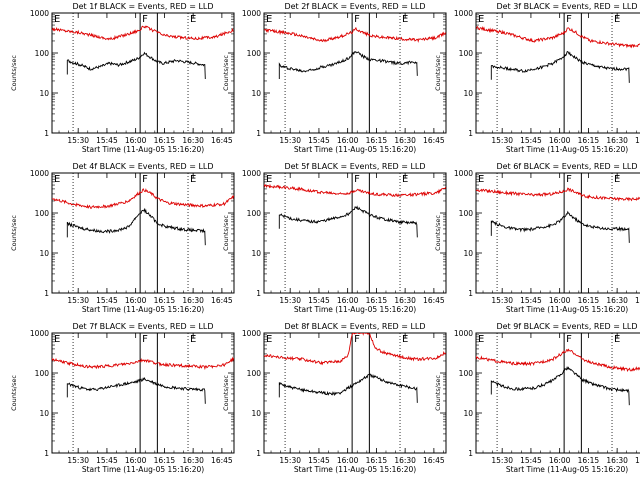  Describe the element at coordinates (142, 326) in the screenshot. I see `panel-title: Det 7f BLACK = Events, RED = LLD` at that location.